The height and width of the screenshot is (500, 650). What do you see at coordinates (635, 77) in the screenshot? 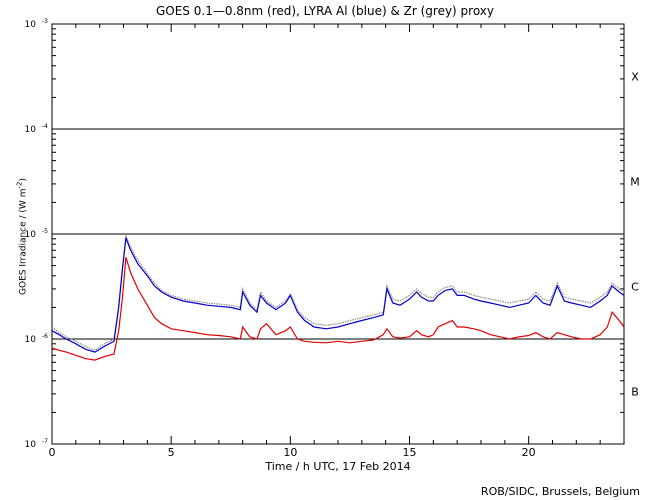
I see `flare-class-x: X` at bounding box center [635, 77].